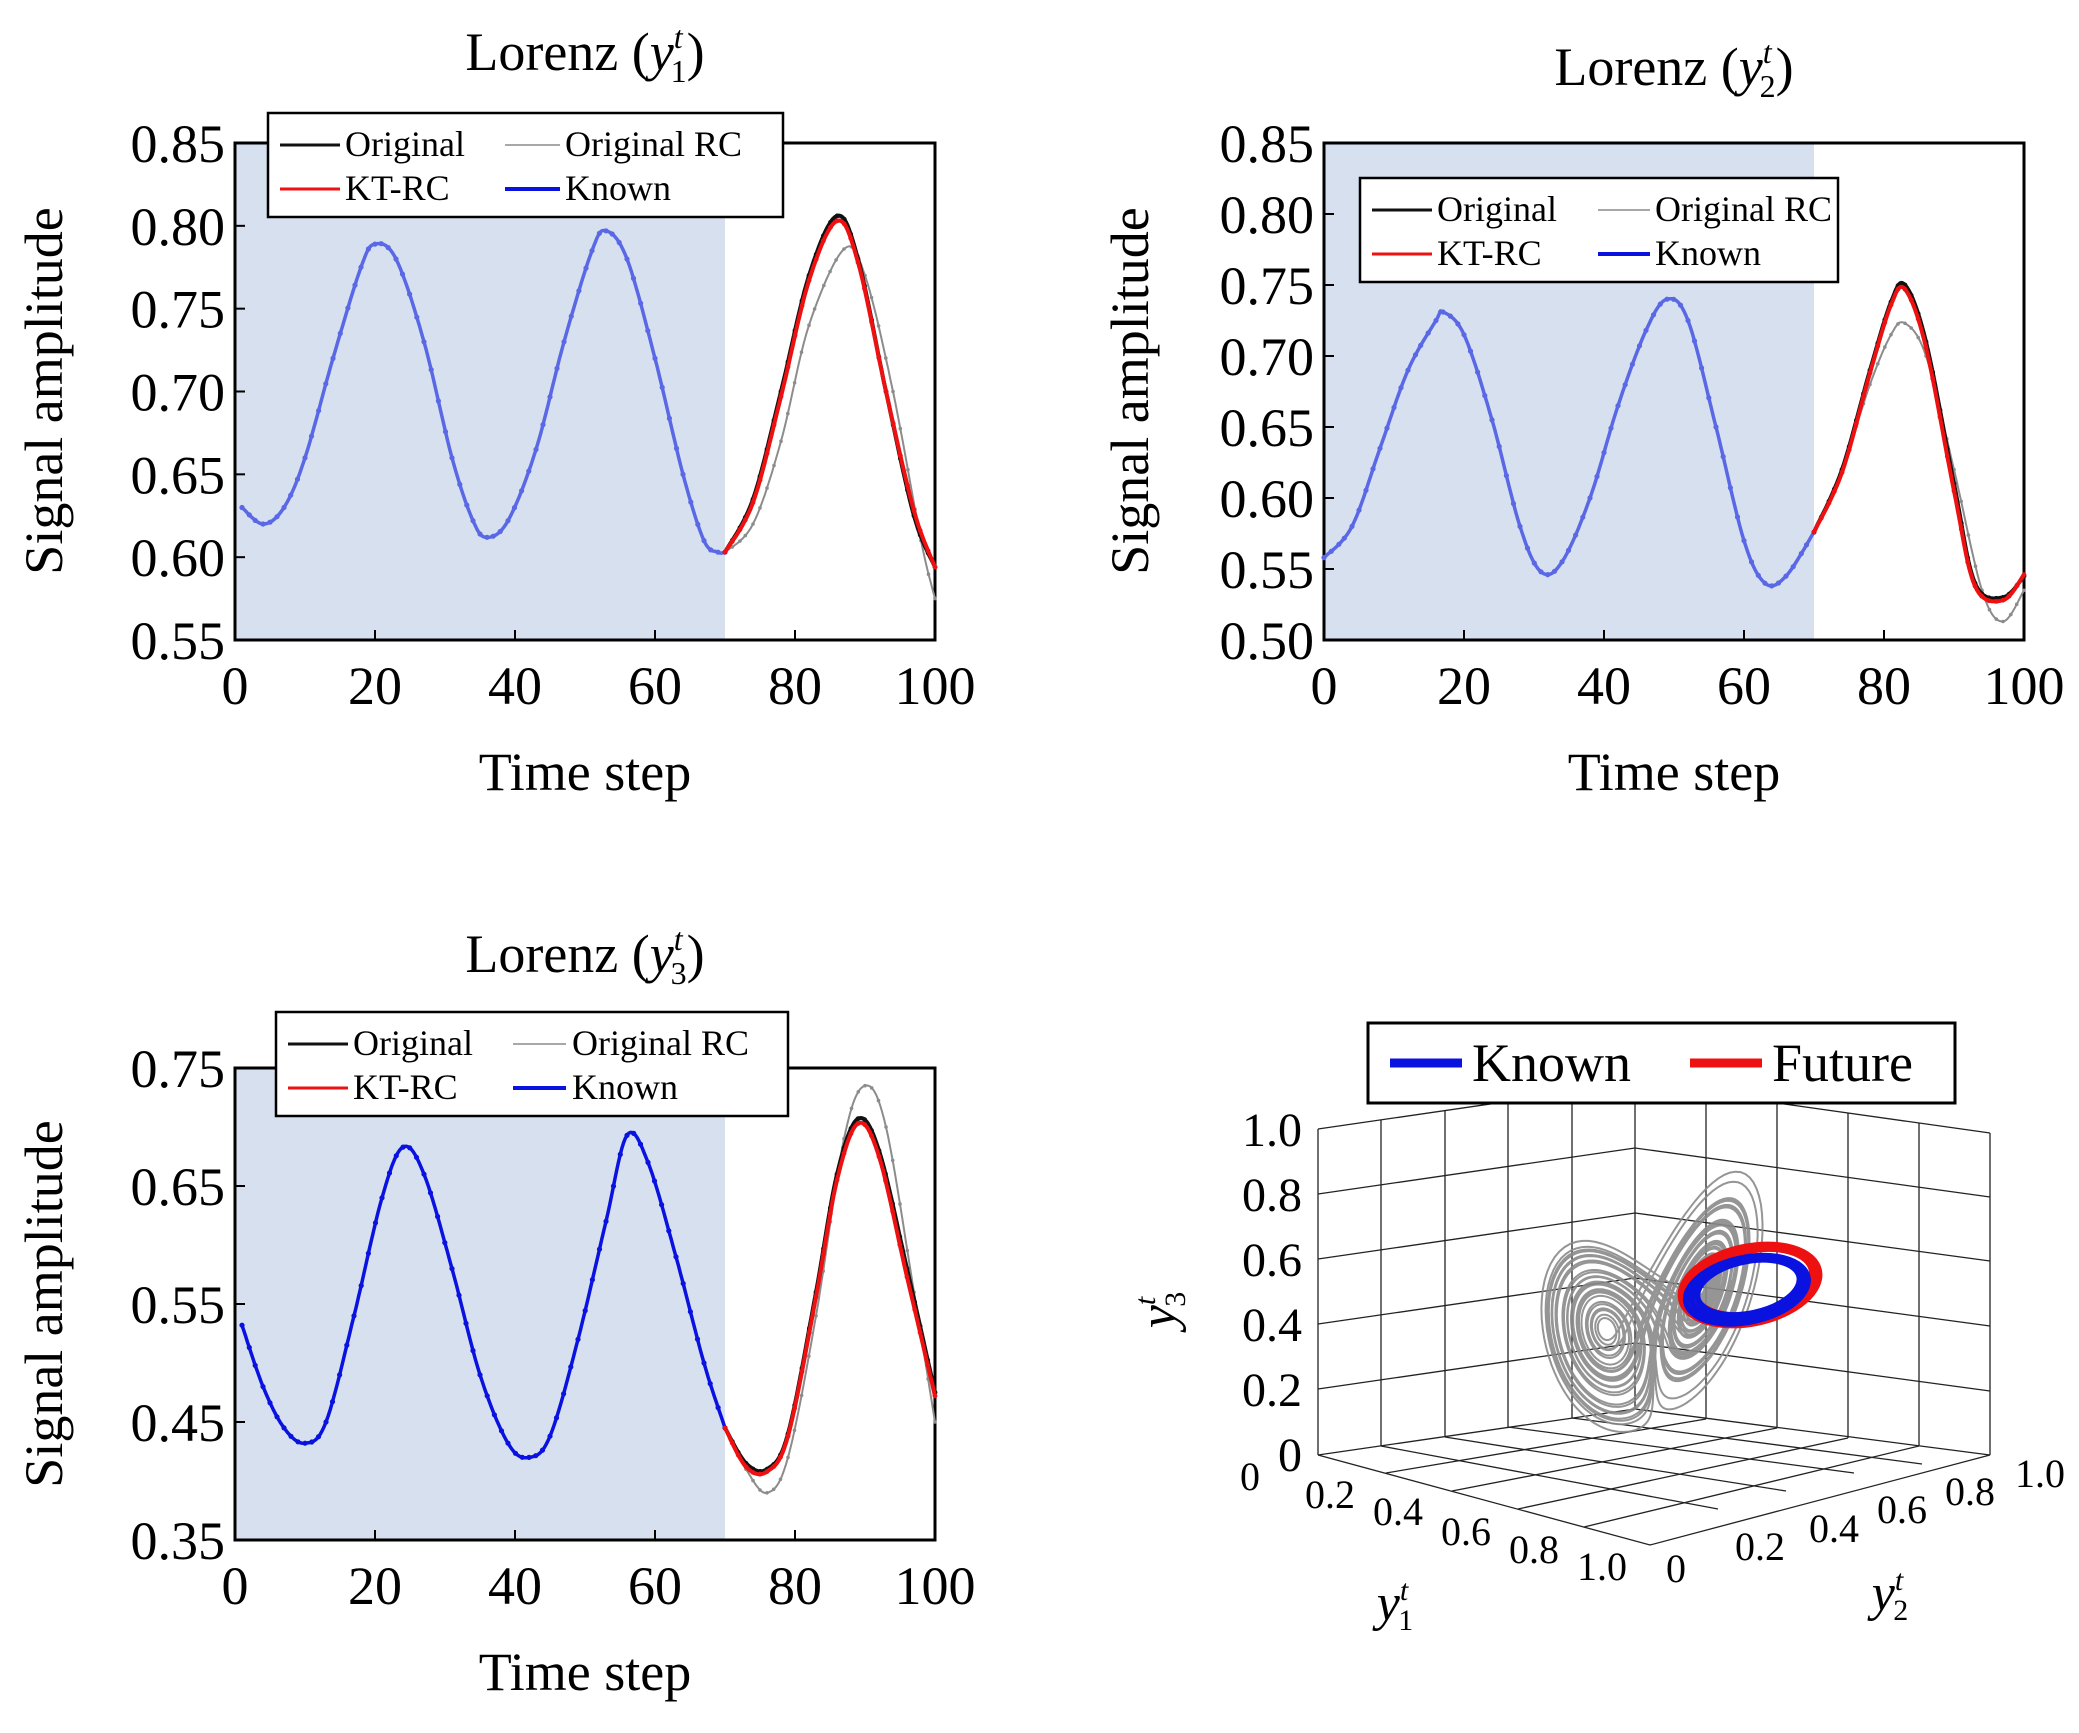 This screenshot has width=2079, height=1733. What do you see at coordinates (1744, 686) in the screenshot?
I see `x-tick-label: 60` at bounding box center [1744, 686].